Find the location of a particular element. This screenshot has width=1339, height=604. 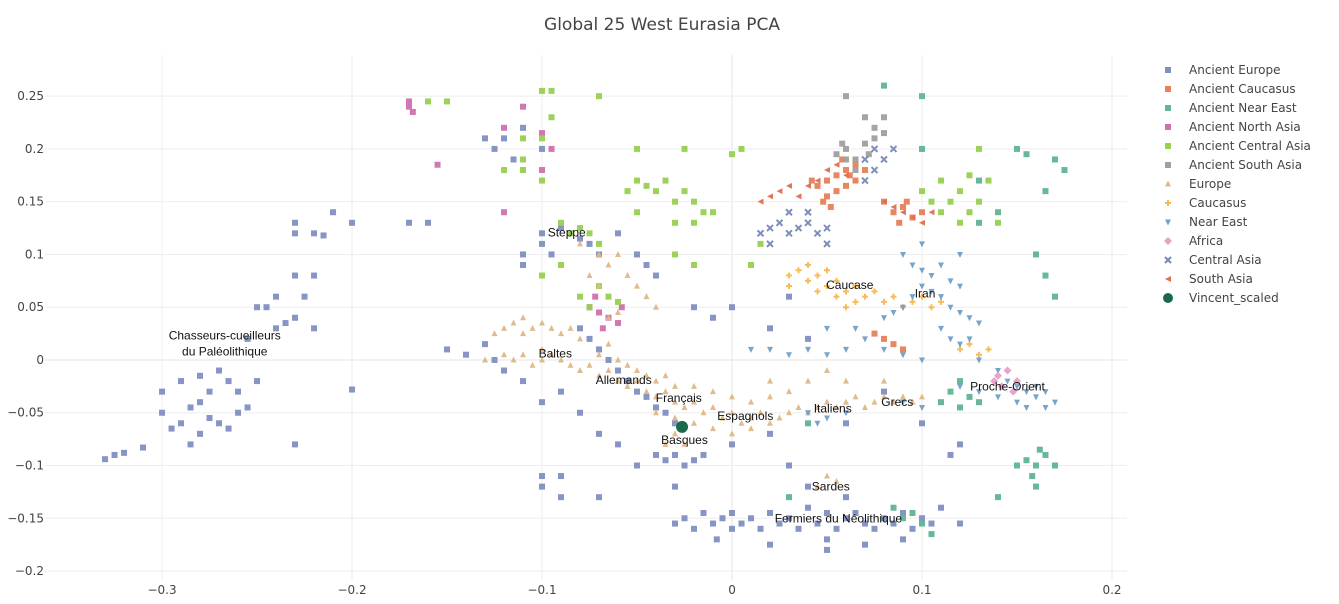

legend-item: Ancient North Asia is located at coordinates (1233, 127).